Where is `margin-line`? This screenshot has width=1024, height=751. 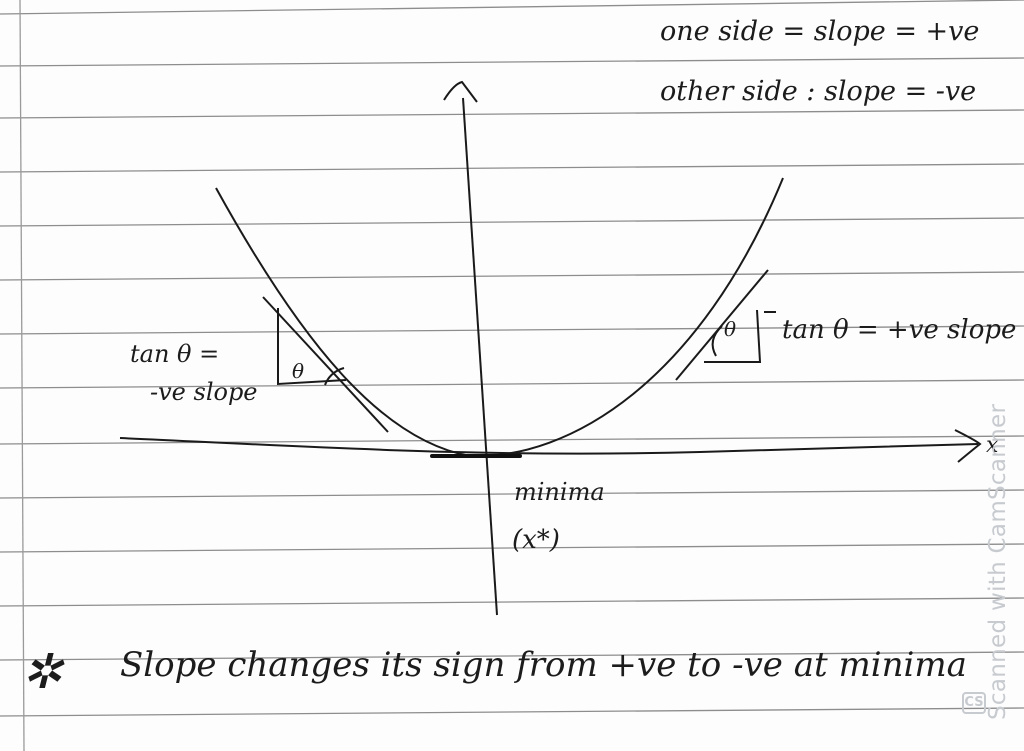 margin-line is located at coordinates (22, 375).